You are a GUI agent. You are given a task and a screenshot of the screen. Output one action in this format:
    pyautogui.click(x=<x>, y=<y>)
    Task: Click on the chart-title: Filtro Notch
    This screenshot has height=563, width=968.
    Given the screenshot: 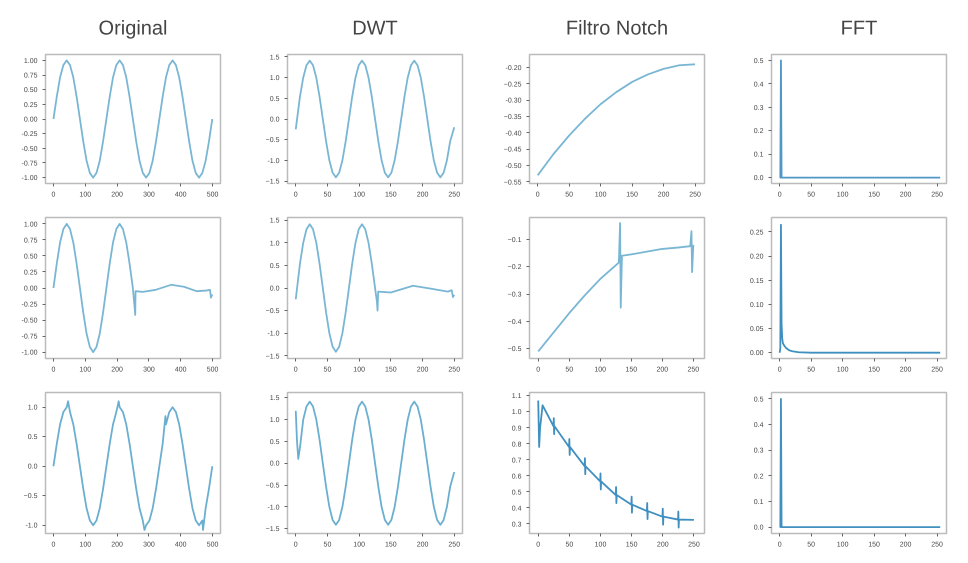 What is the action you would take?
    pyautogui.click(x=617, y=29)
    